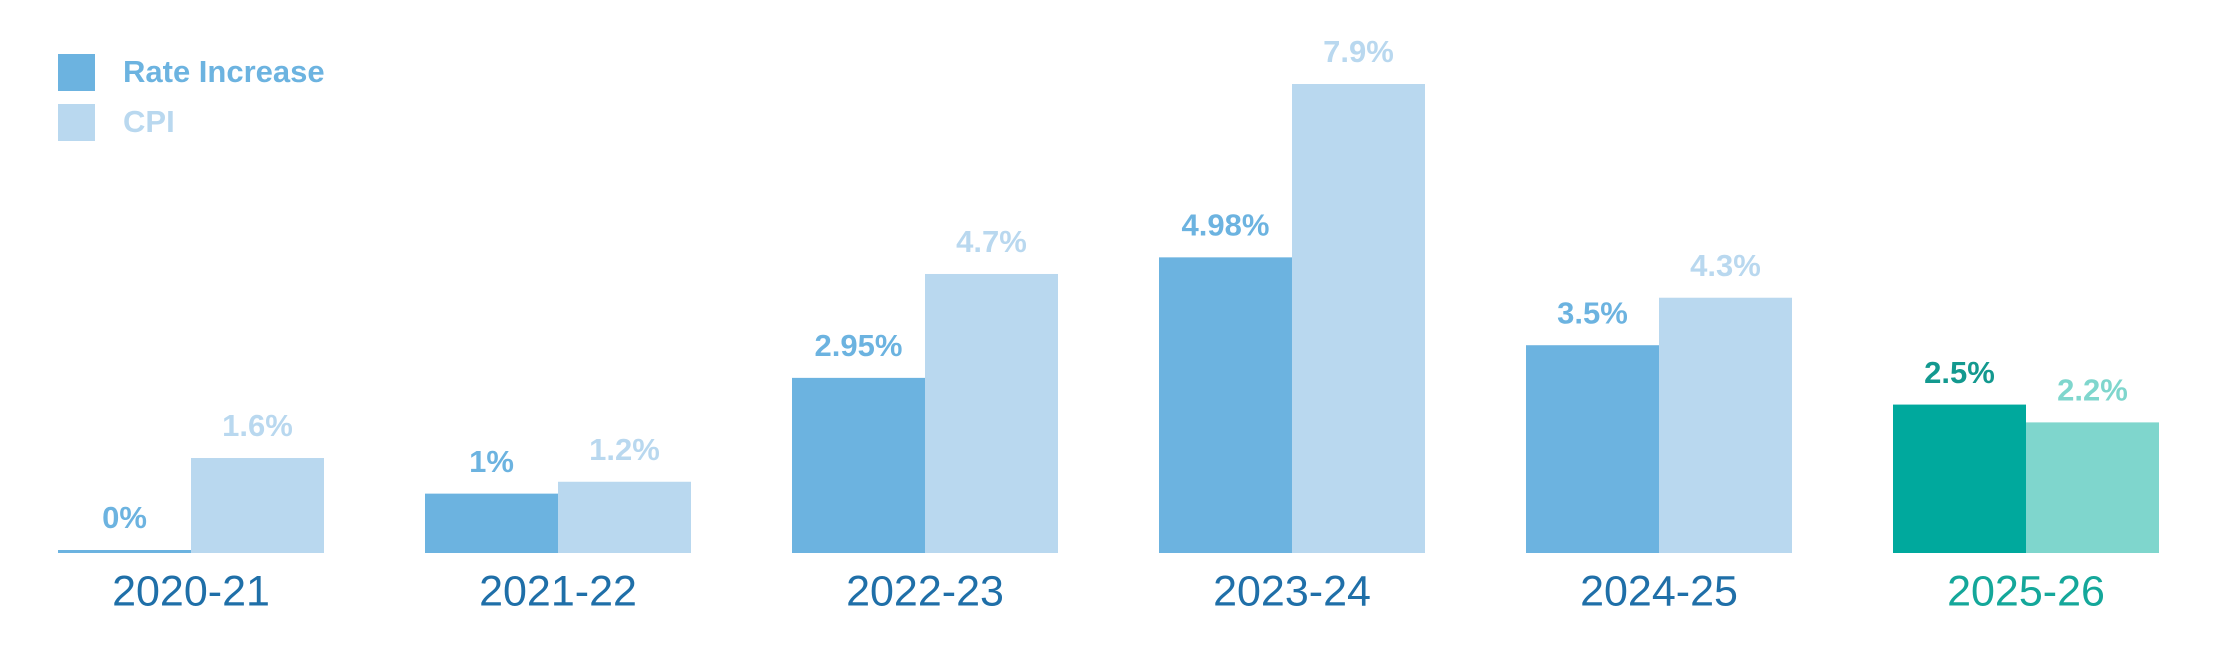  Describe the element at coordinates (2092, 390) in the screenshot. I see `value-label: 2.2%` at that location.